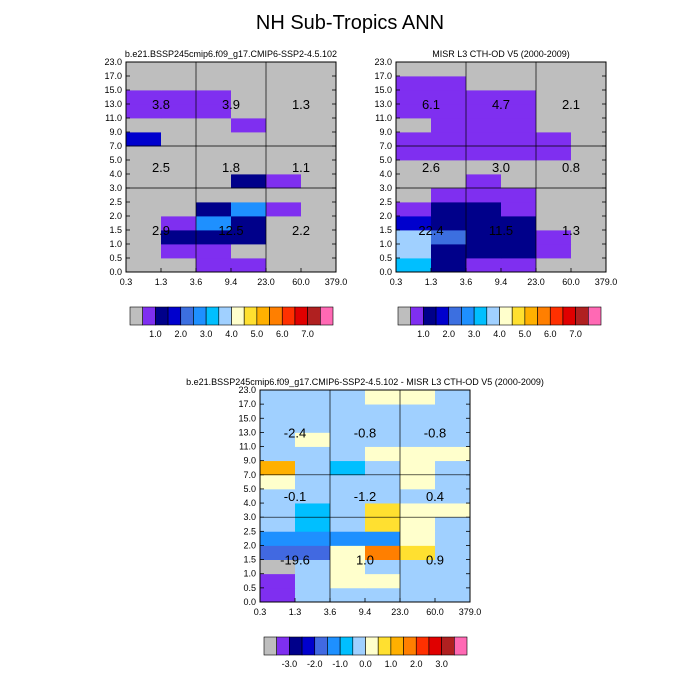  What do you see at coordinates (550, 334) in the screenshot?
I see `obs-colorbar-label: 6.0` at bounding box center [550, 334].